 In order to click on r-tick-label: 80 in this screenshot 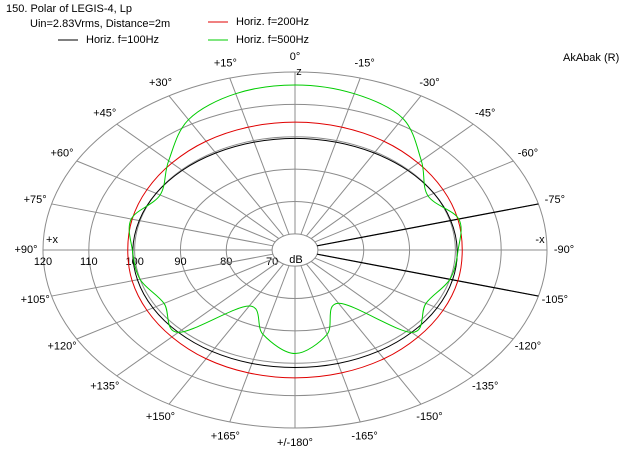, I will do `click(226, 262)`.